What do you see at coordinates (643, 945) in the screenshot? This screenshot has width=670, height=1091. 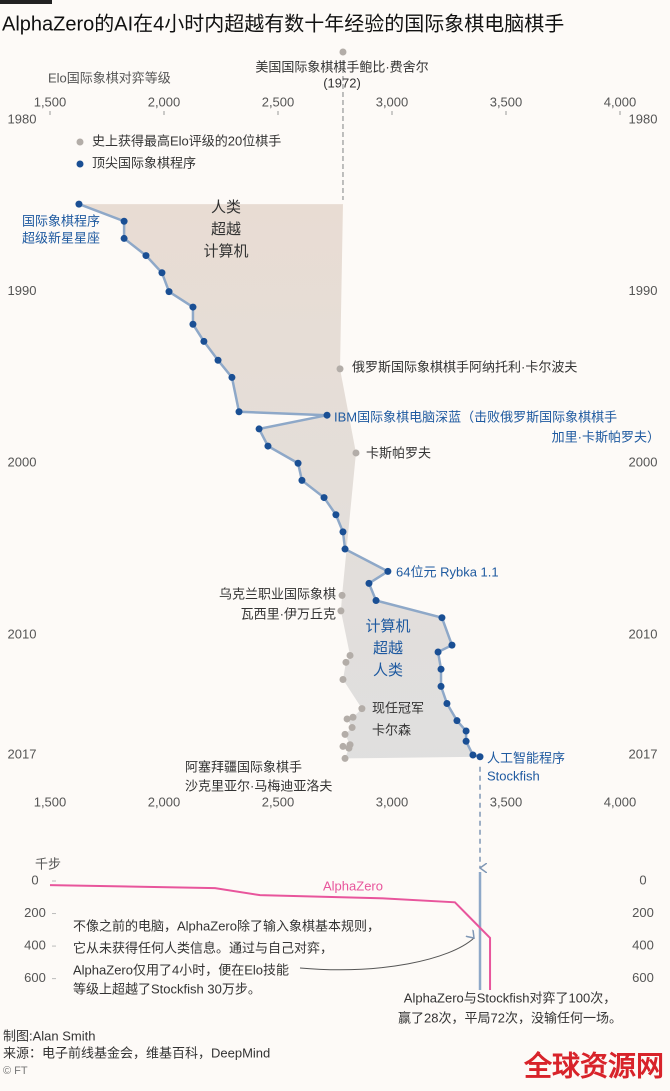 I see `y-tick-label: 400` at bounding box center [643, 945].